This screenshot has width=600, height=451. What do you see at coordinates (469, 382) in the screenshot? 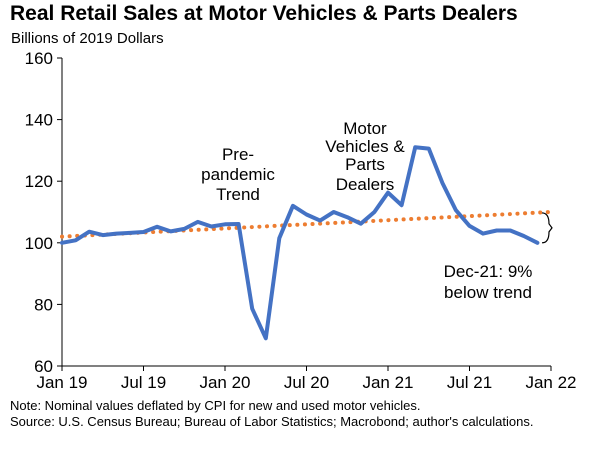
I see `x-tick-label: Jul 21` at bounding box center [469, 382].